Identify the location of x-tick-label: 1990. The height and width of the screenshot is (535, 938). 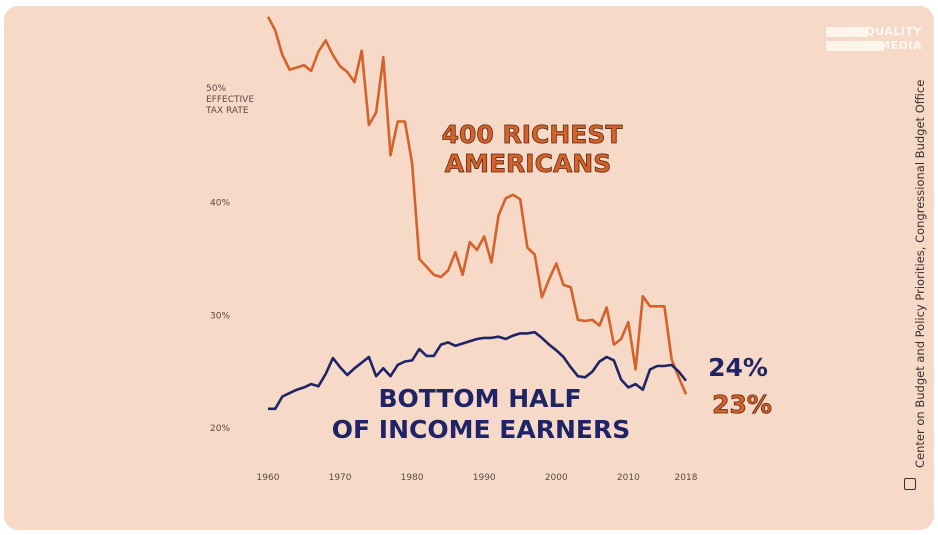
(484, 478).